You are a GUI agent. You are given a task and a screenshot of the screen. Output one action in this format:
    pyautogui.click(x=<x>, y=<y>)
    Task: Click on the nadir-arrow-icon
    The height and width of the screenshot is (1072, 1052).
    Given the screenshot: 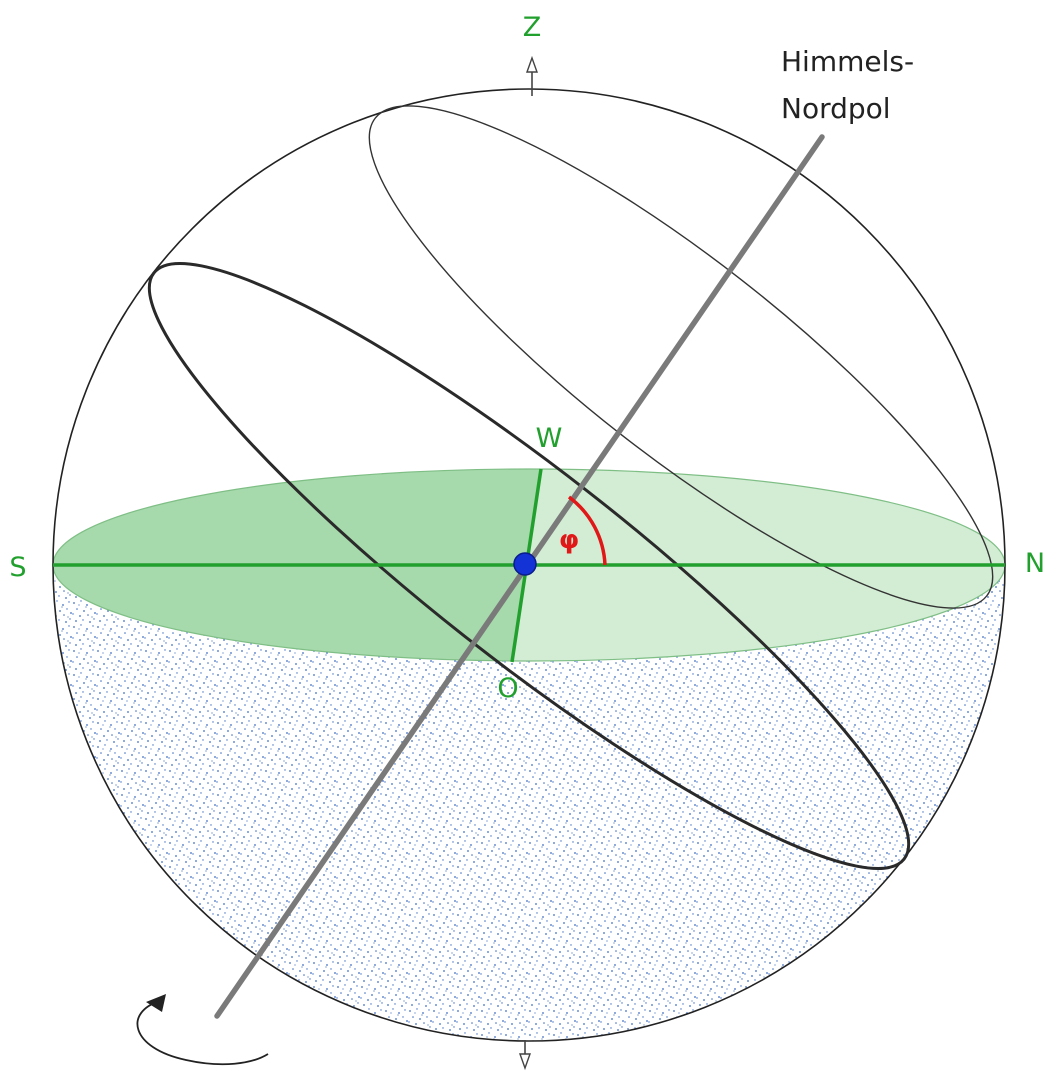 What is the action you would take?
    pyautogui.click(x=525, y=1055)
    